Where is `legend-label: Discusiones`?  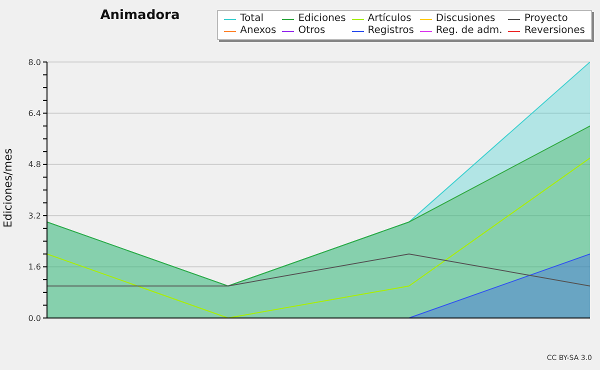 legend-label: Discusiones is located at coordinates (465, 19).